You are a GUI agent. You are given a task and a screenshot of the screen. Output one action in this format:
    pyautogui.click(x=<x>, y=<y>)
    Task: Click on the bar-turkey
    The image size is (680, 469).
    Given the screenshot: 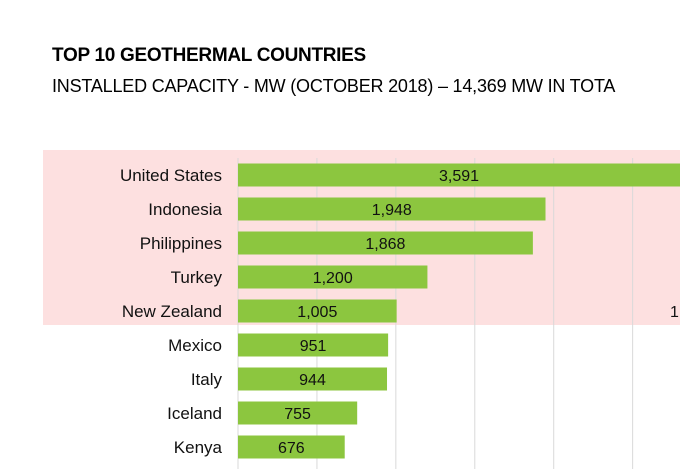 What is the action you would take?
    pyautogui.click(x=333, y=277)
    